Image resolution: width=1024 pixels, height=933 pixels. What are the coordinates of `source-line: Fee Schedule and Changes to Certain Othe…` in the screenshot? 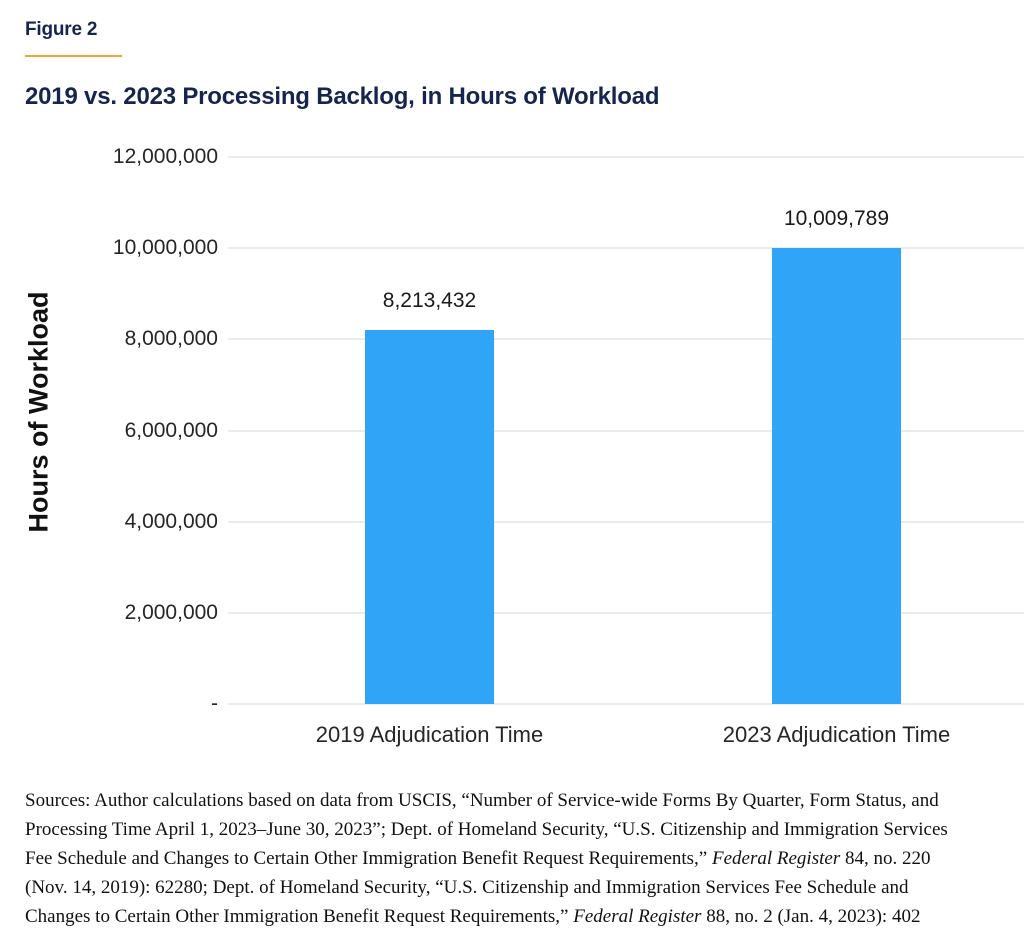 It's located at (478, 858).